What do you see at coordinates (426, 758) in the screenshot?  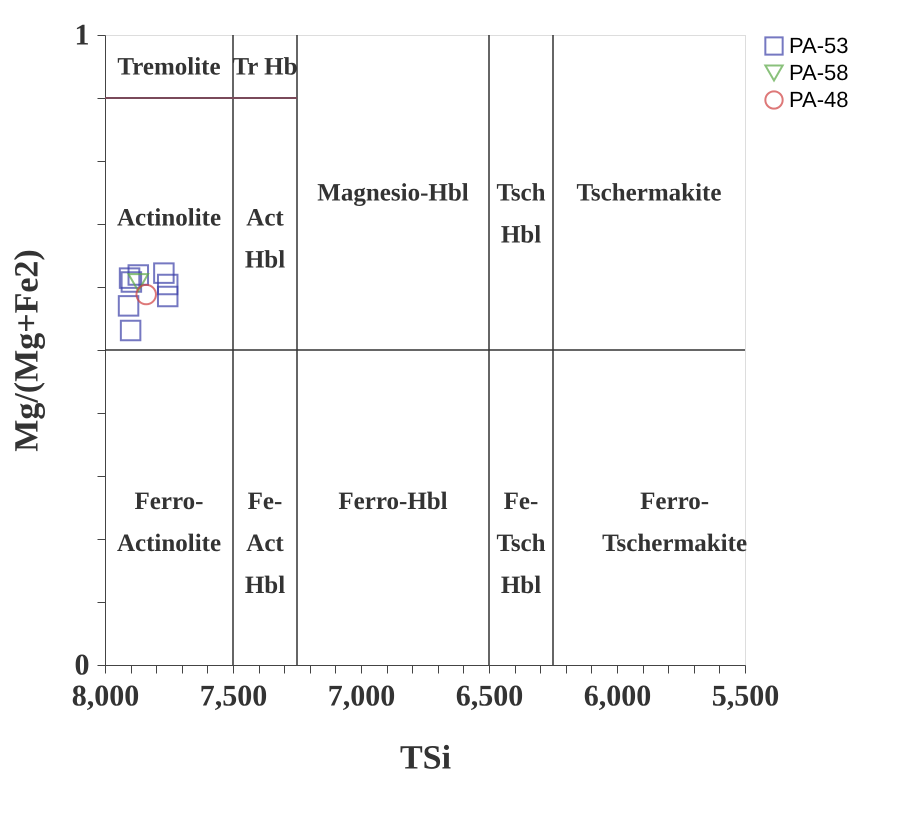 I see `x-axis-title: TSi` at bounding box center [426, 758].